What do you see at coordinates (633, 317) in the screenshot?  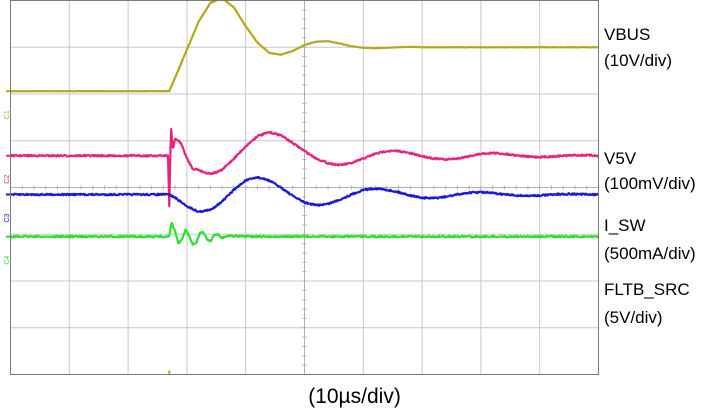 I see `label-fltb-scale: (5V/div)` at bounding box center [633, 317].